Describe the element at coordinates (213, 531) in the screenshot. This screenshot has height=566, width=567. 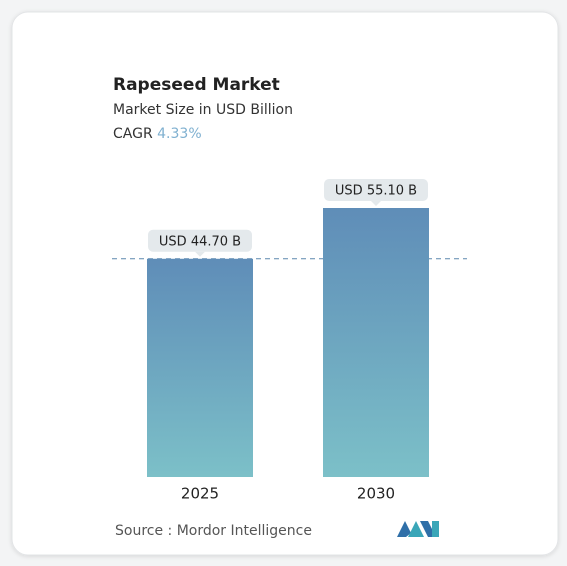
I see `source: Source : Mordor Intelligence` at that location.